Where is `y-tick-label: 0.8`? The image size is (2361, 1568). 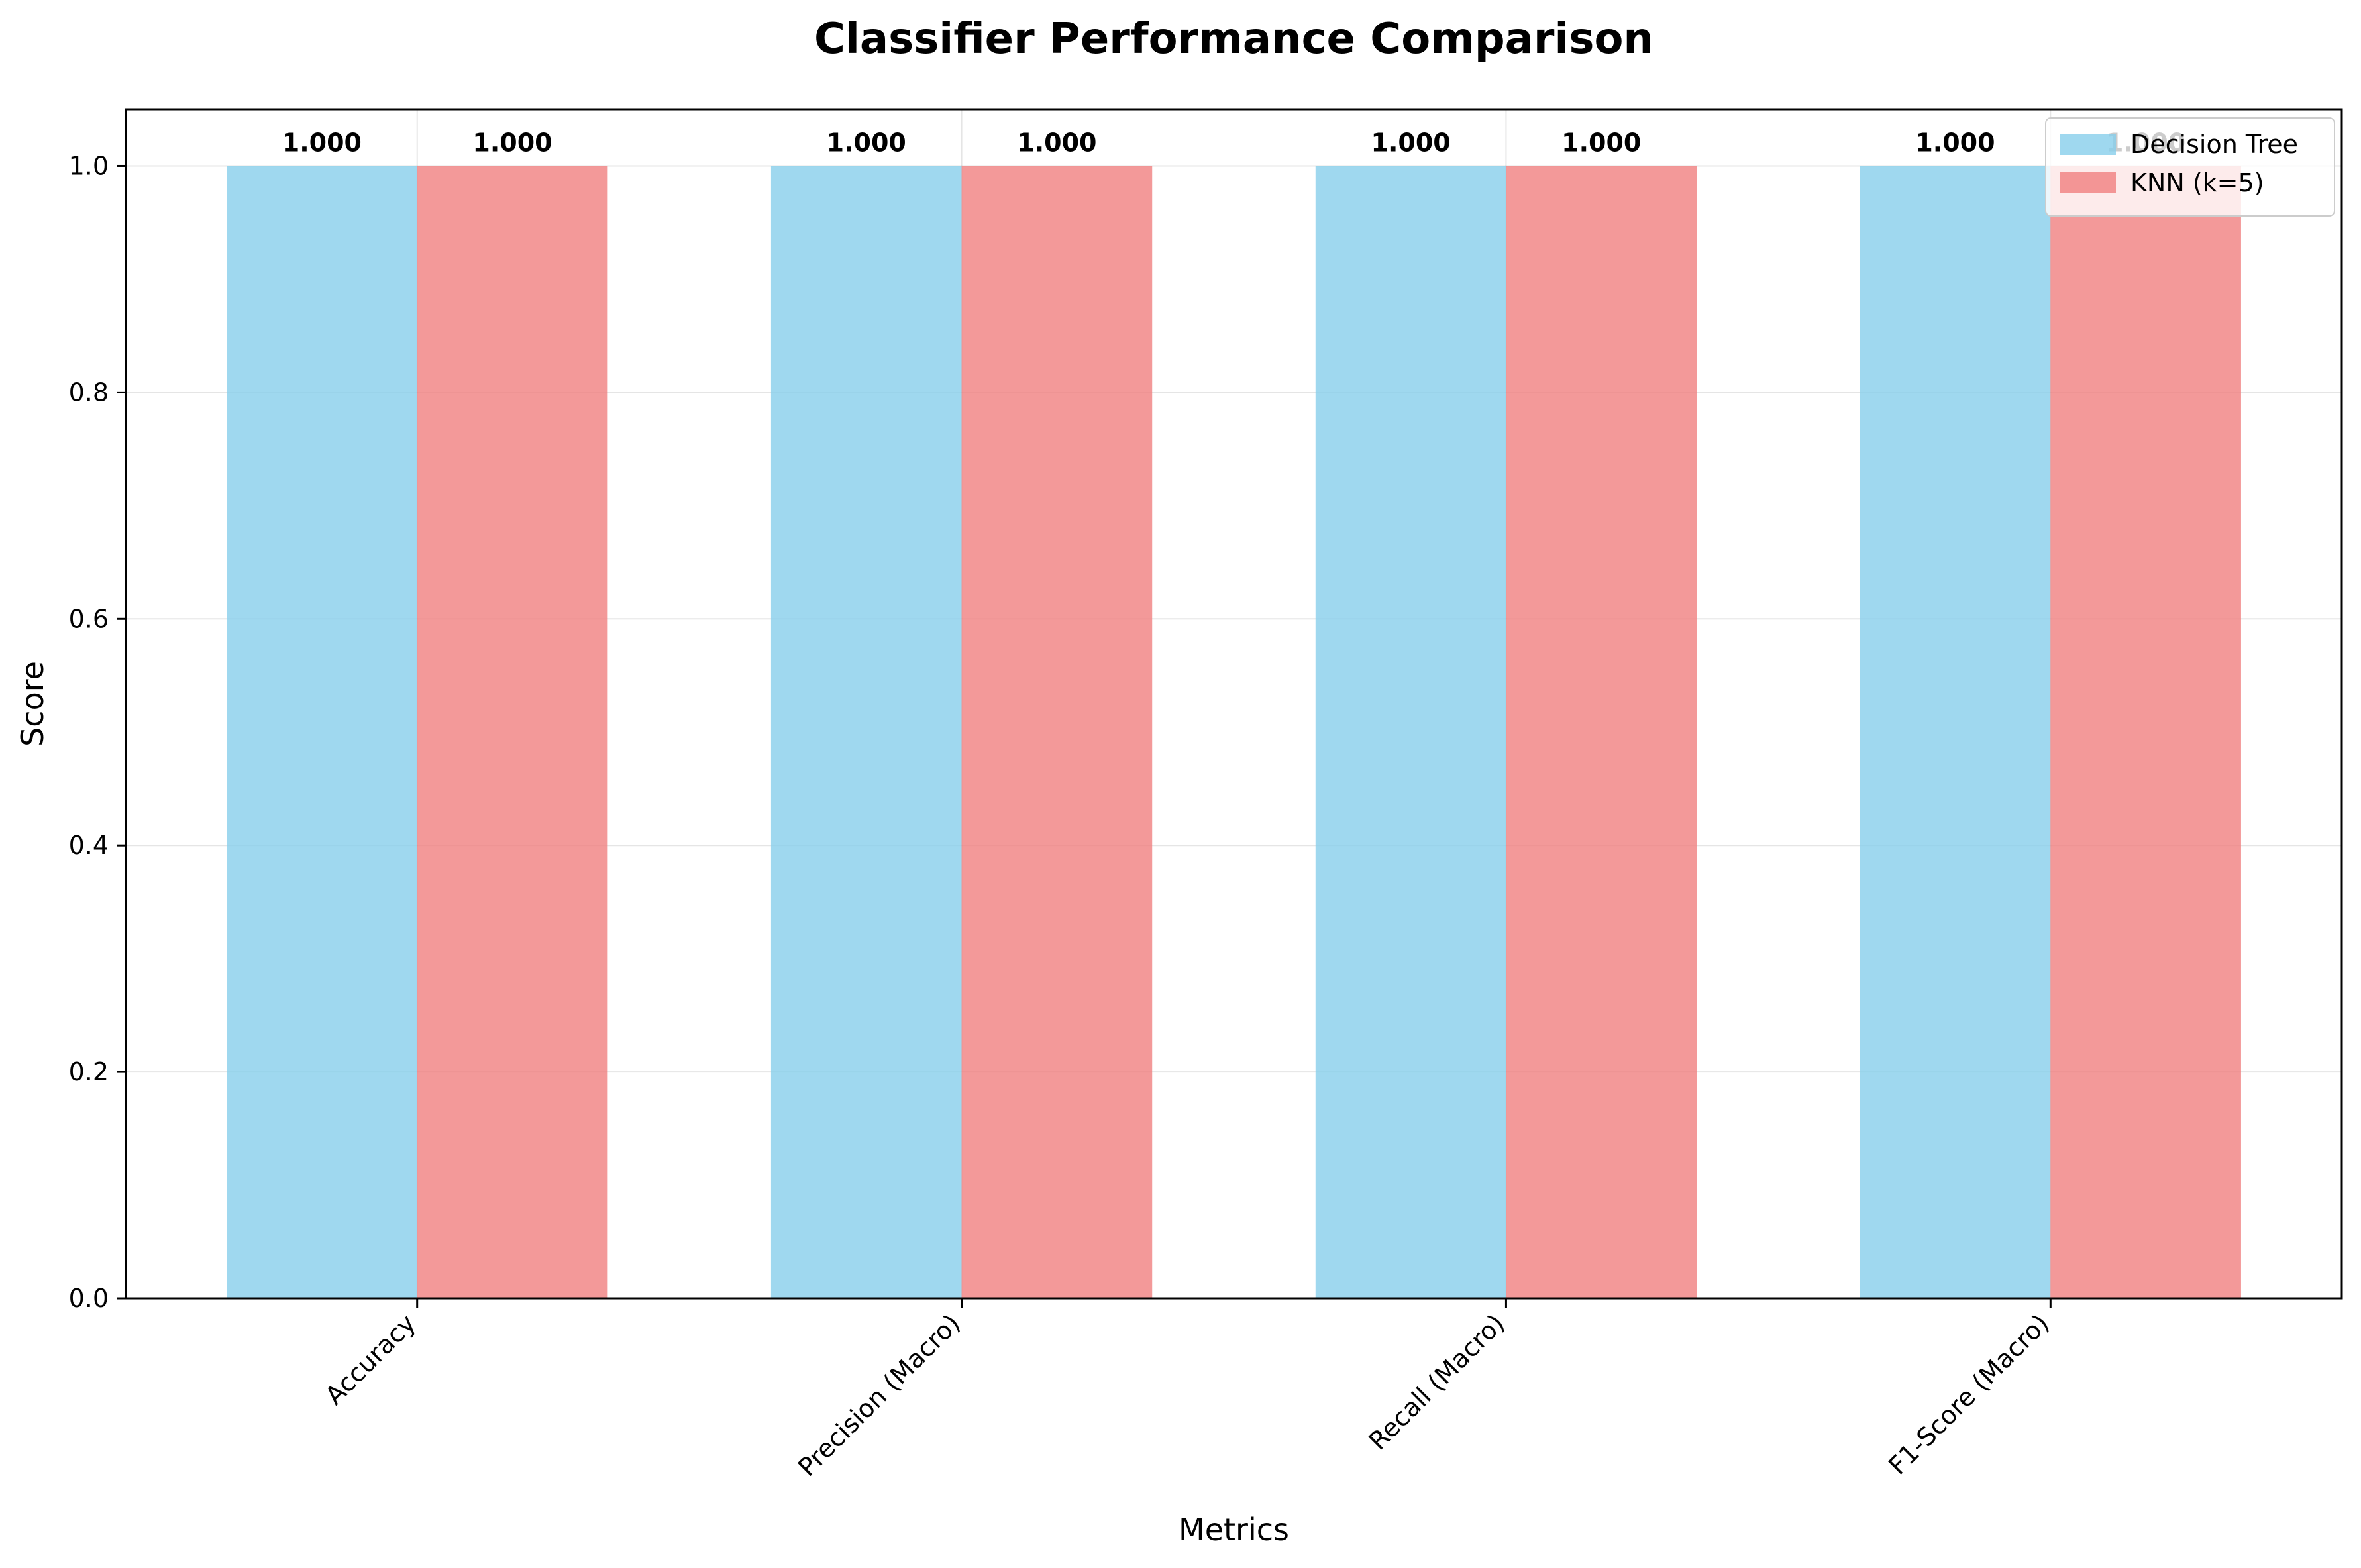
y-tick-label: 0.8 is located at coordinates (89, 392).